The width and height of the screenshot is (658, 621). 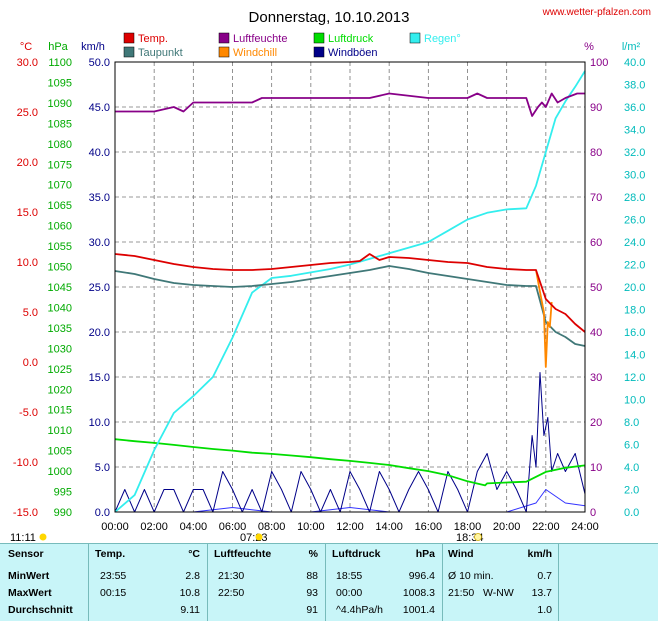 What do you see at coordinates (634, 333) in the screenshot?
I see `rain-tick-label: 16.0` at bounding box center [634, 333].